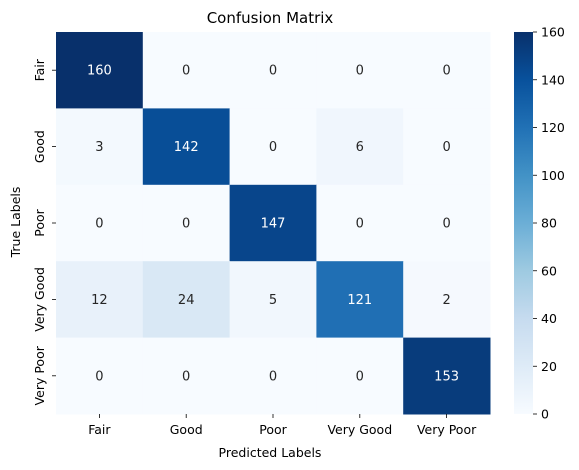  I want to click on y-tick-label-2: Poor, so click(39, 222).